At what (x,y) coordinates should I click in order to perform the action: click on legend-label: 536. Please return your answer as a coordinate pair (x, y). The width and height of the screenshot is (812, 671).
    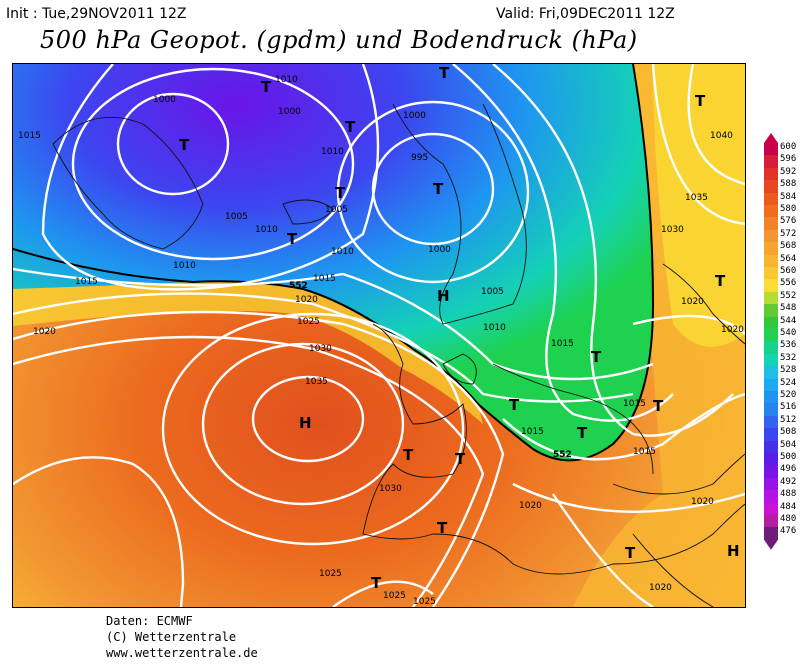
    Looking at the image, I should click on (788, 345).